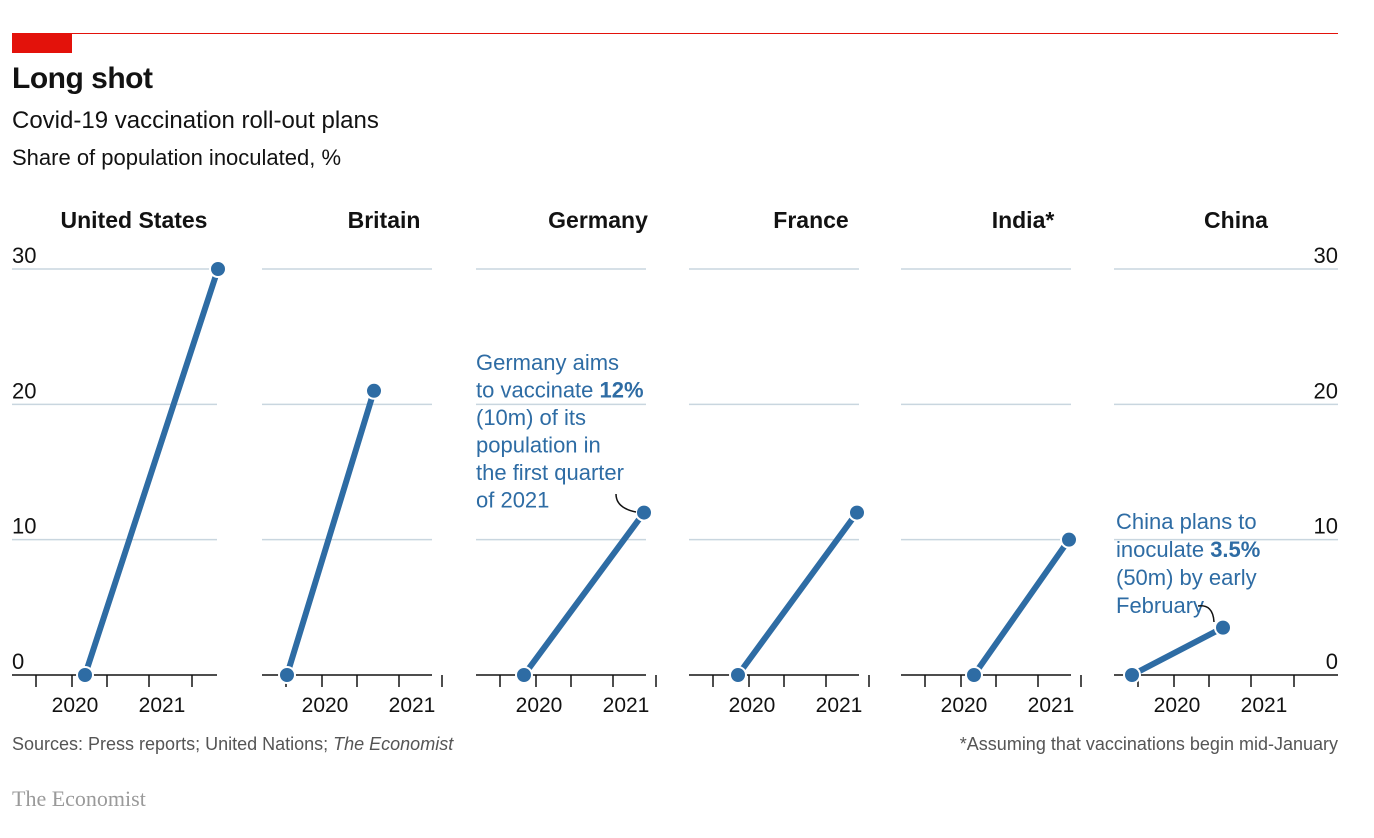  Describe the element at coordinates (622, 390) in the screenshot. I see `annotation-segment: 12%` at that location.